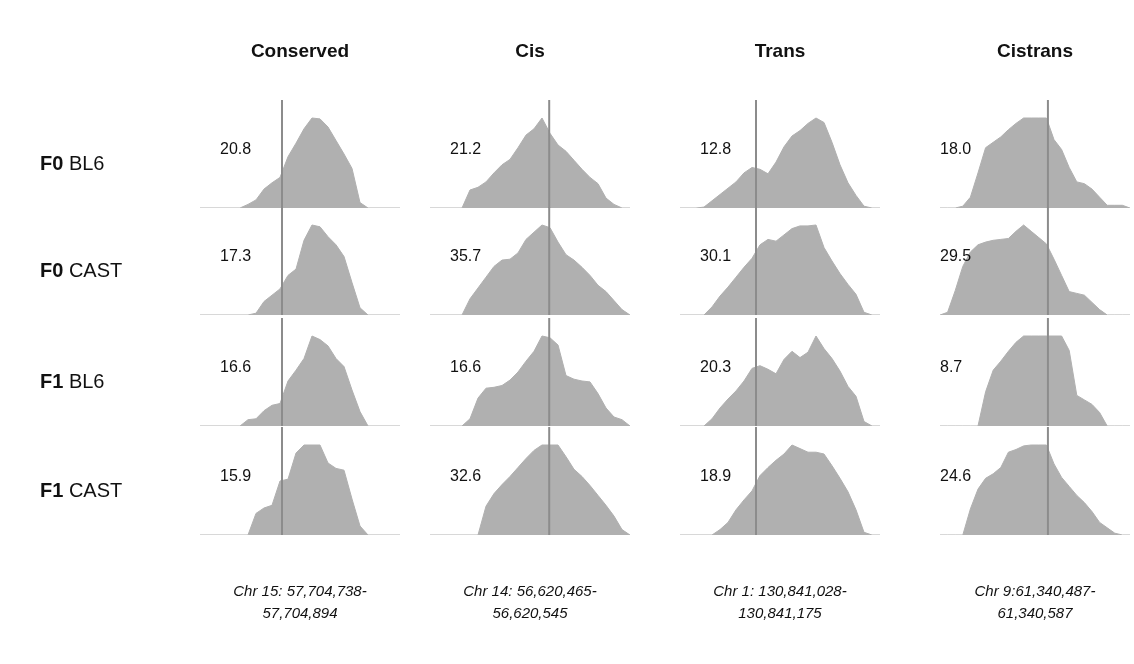  I want to click on annotation: 24.6, so click(956, 476).